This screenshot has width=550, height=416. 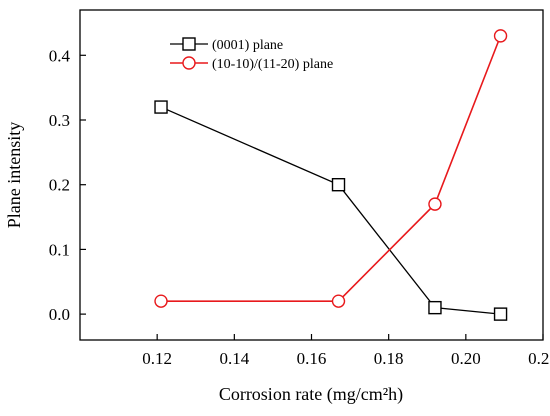 I want to click on x-axis-title: Corrosion rate (mg/cm²h), so click(x=311, y=394).